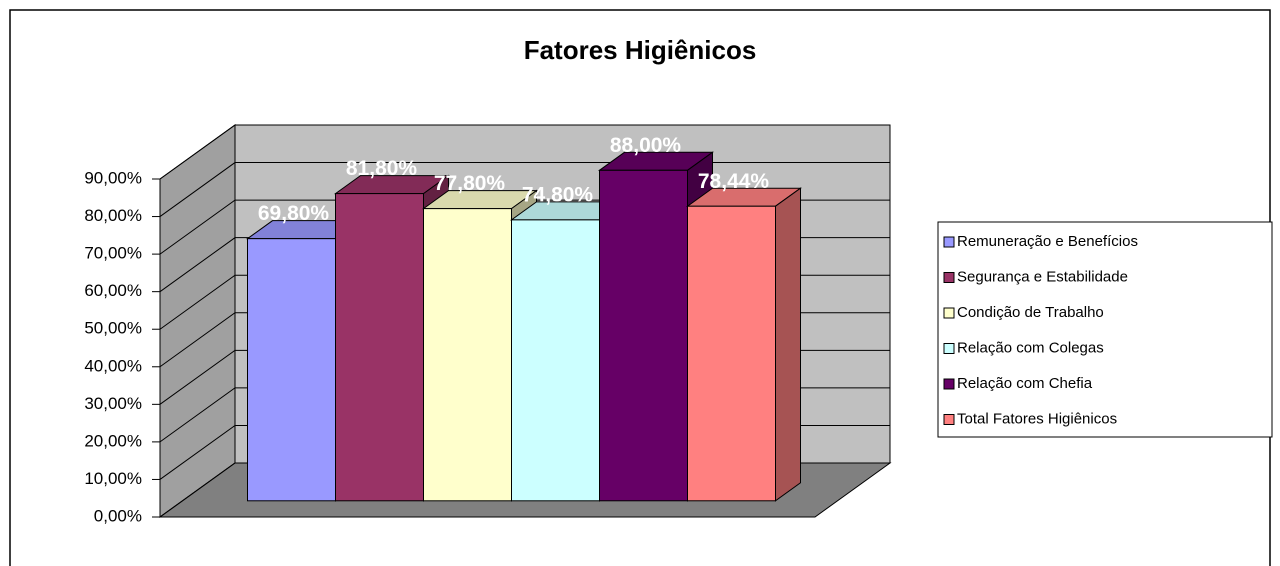 This screenshot has width=1280, height=566. I want to click on y-tick-label: 80,00%, so click(113, 215).